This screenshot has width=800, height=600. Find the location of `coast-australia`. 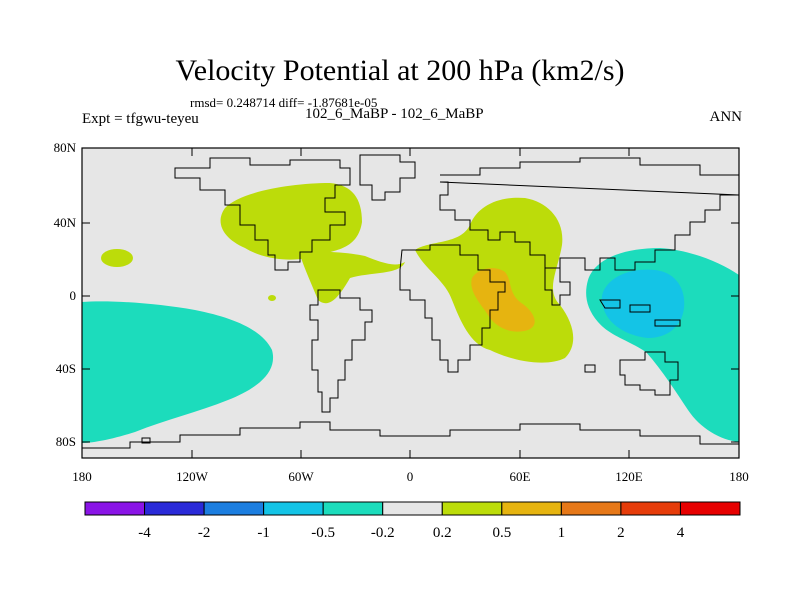

coast-australia is located at coordinates (649, 373).